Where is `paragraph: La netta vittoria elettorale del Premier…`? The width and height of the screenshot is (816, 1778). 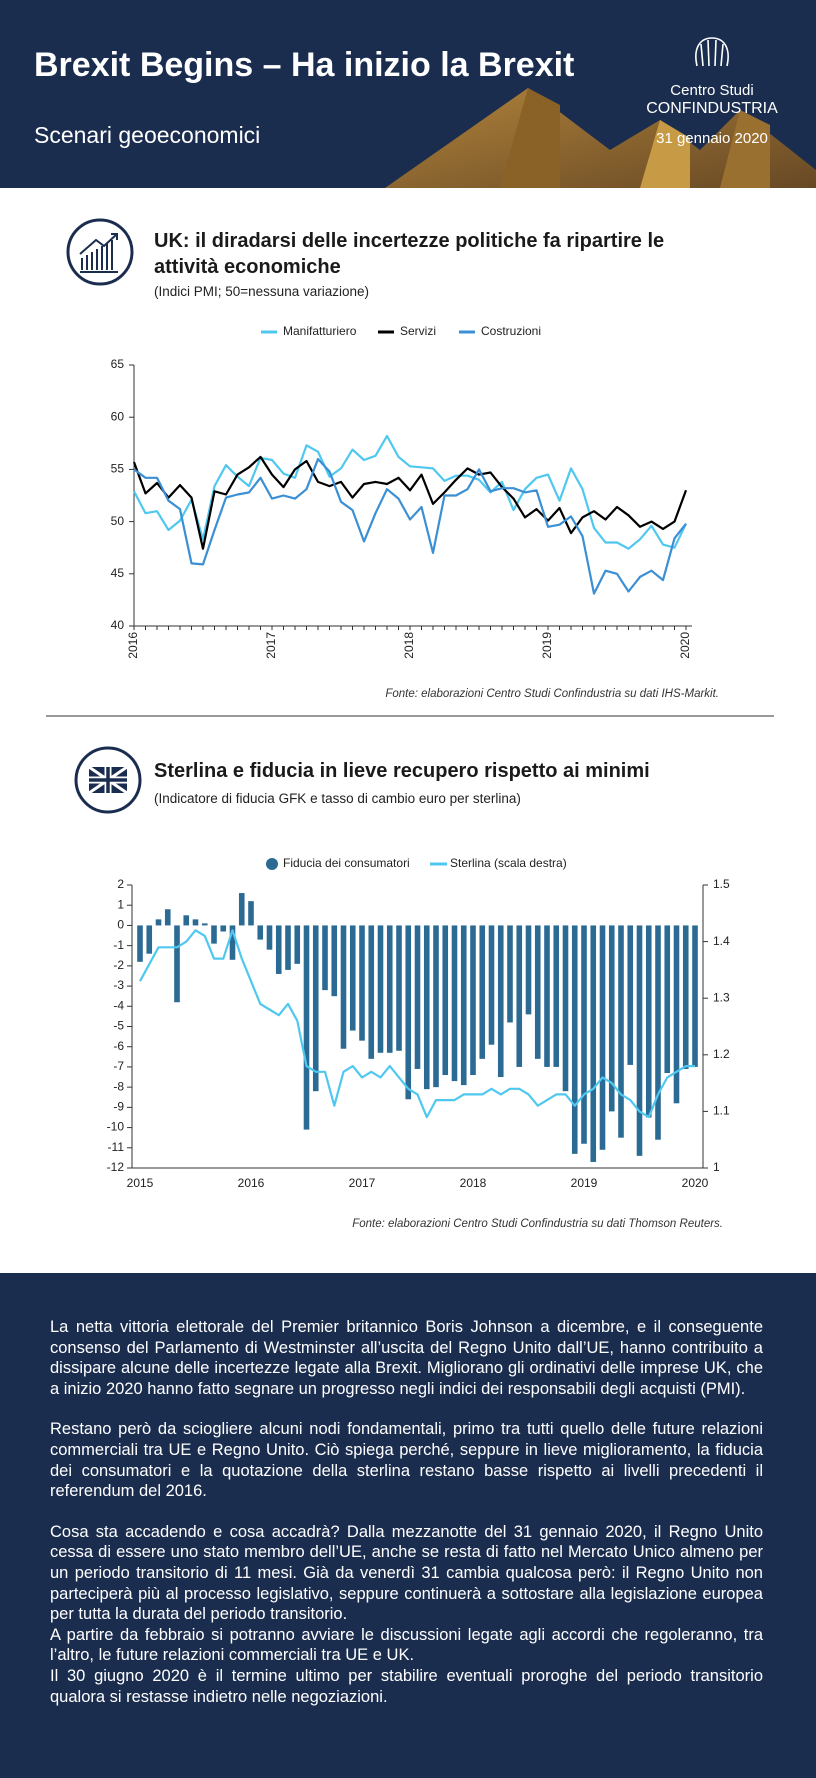
paragraph: La netta vittoria elettorale del Premier… is located at coordinates (406, 1358).